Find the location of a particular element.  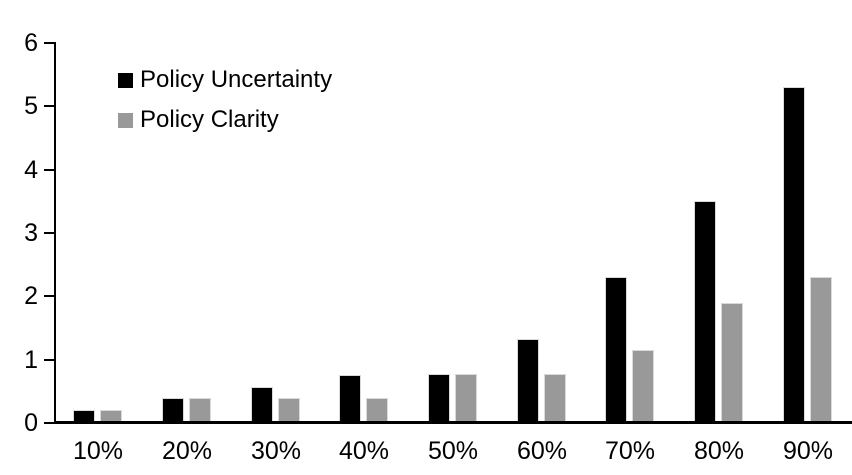

bar-policy-clarity-60% is located at coordinates (555, 398).